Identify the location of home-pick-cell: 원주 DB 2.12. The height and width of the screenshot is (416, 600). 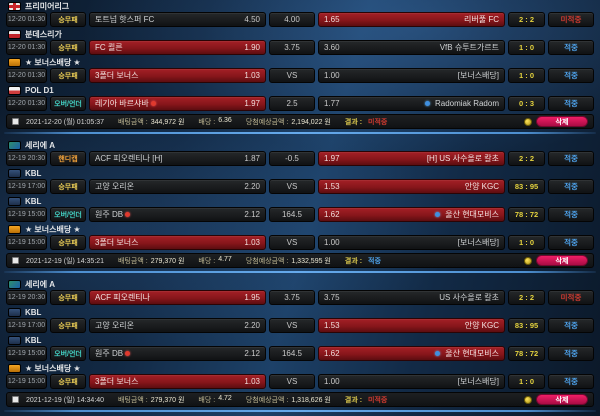
(177, 214).